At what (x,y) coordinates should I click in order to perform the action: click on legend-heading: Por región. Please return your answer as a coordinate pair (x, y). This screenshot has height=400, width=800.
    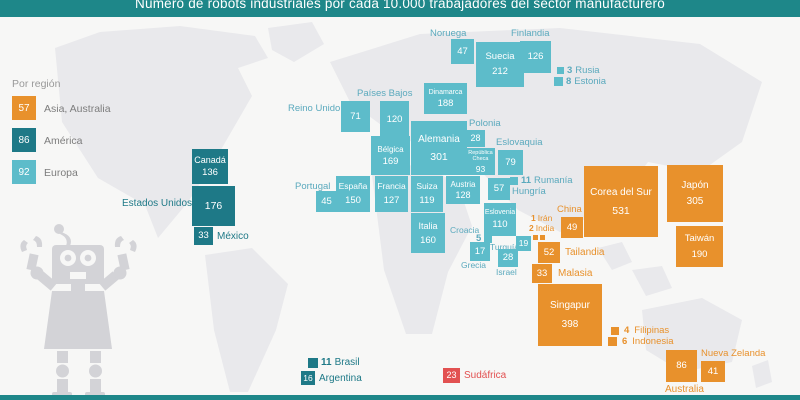
    Looking at the image, I should click on (36, 84).